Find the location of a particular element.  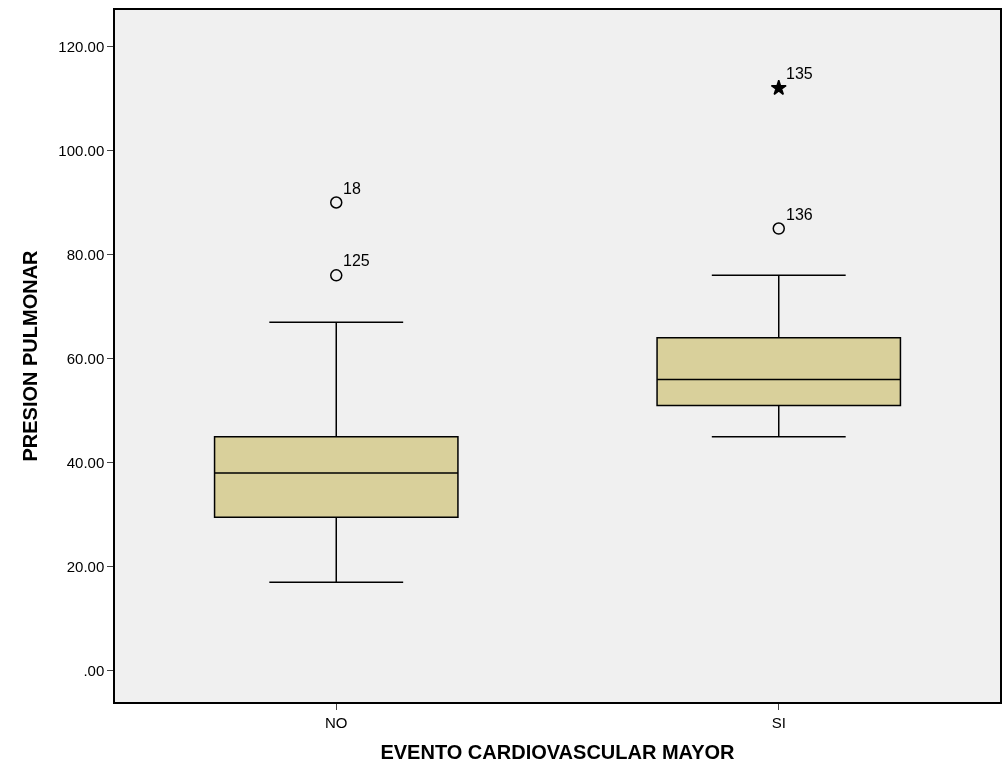

x-axis-title: EVENTO CARDIOVASCULAR MAYOR is located at coordinates (558, 751).